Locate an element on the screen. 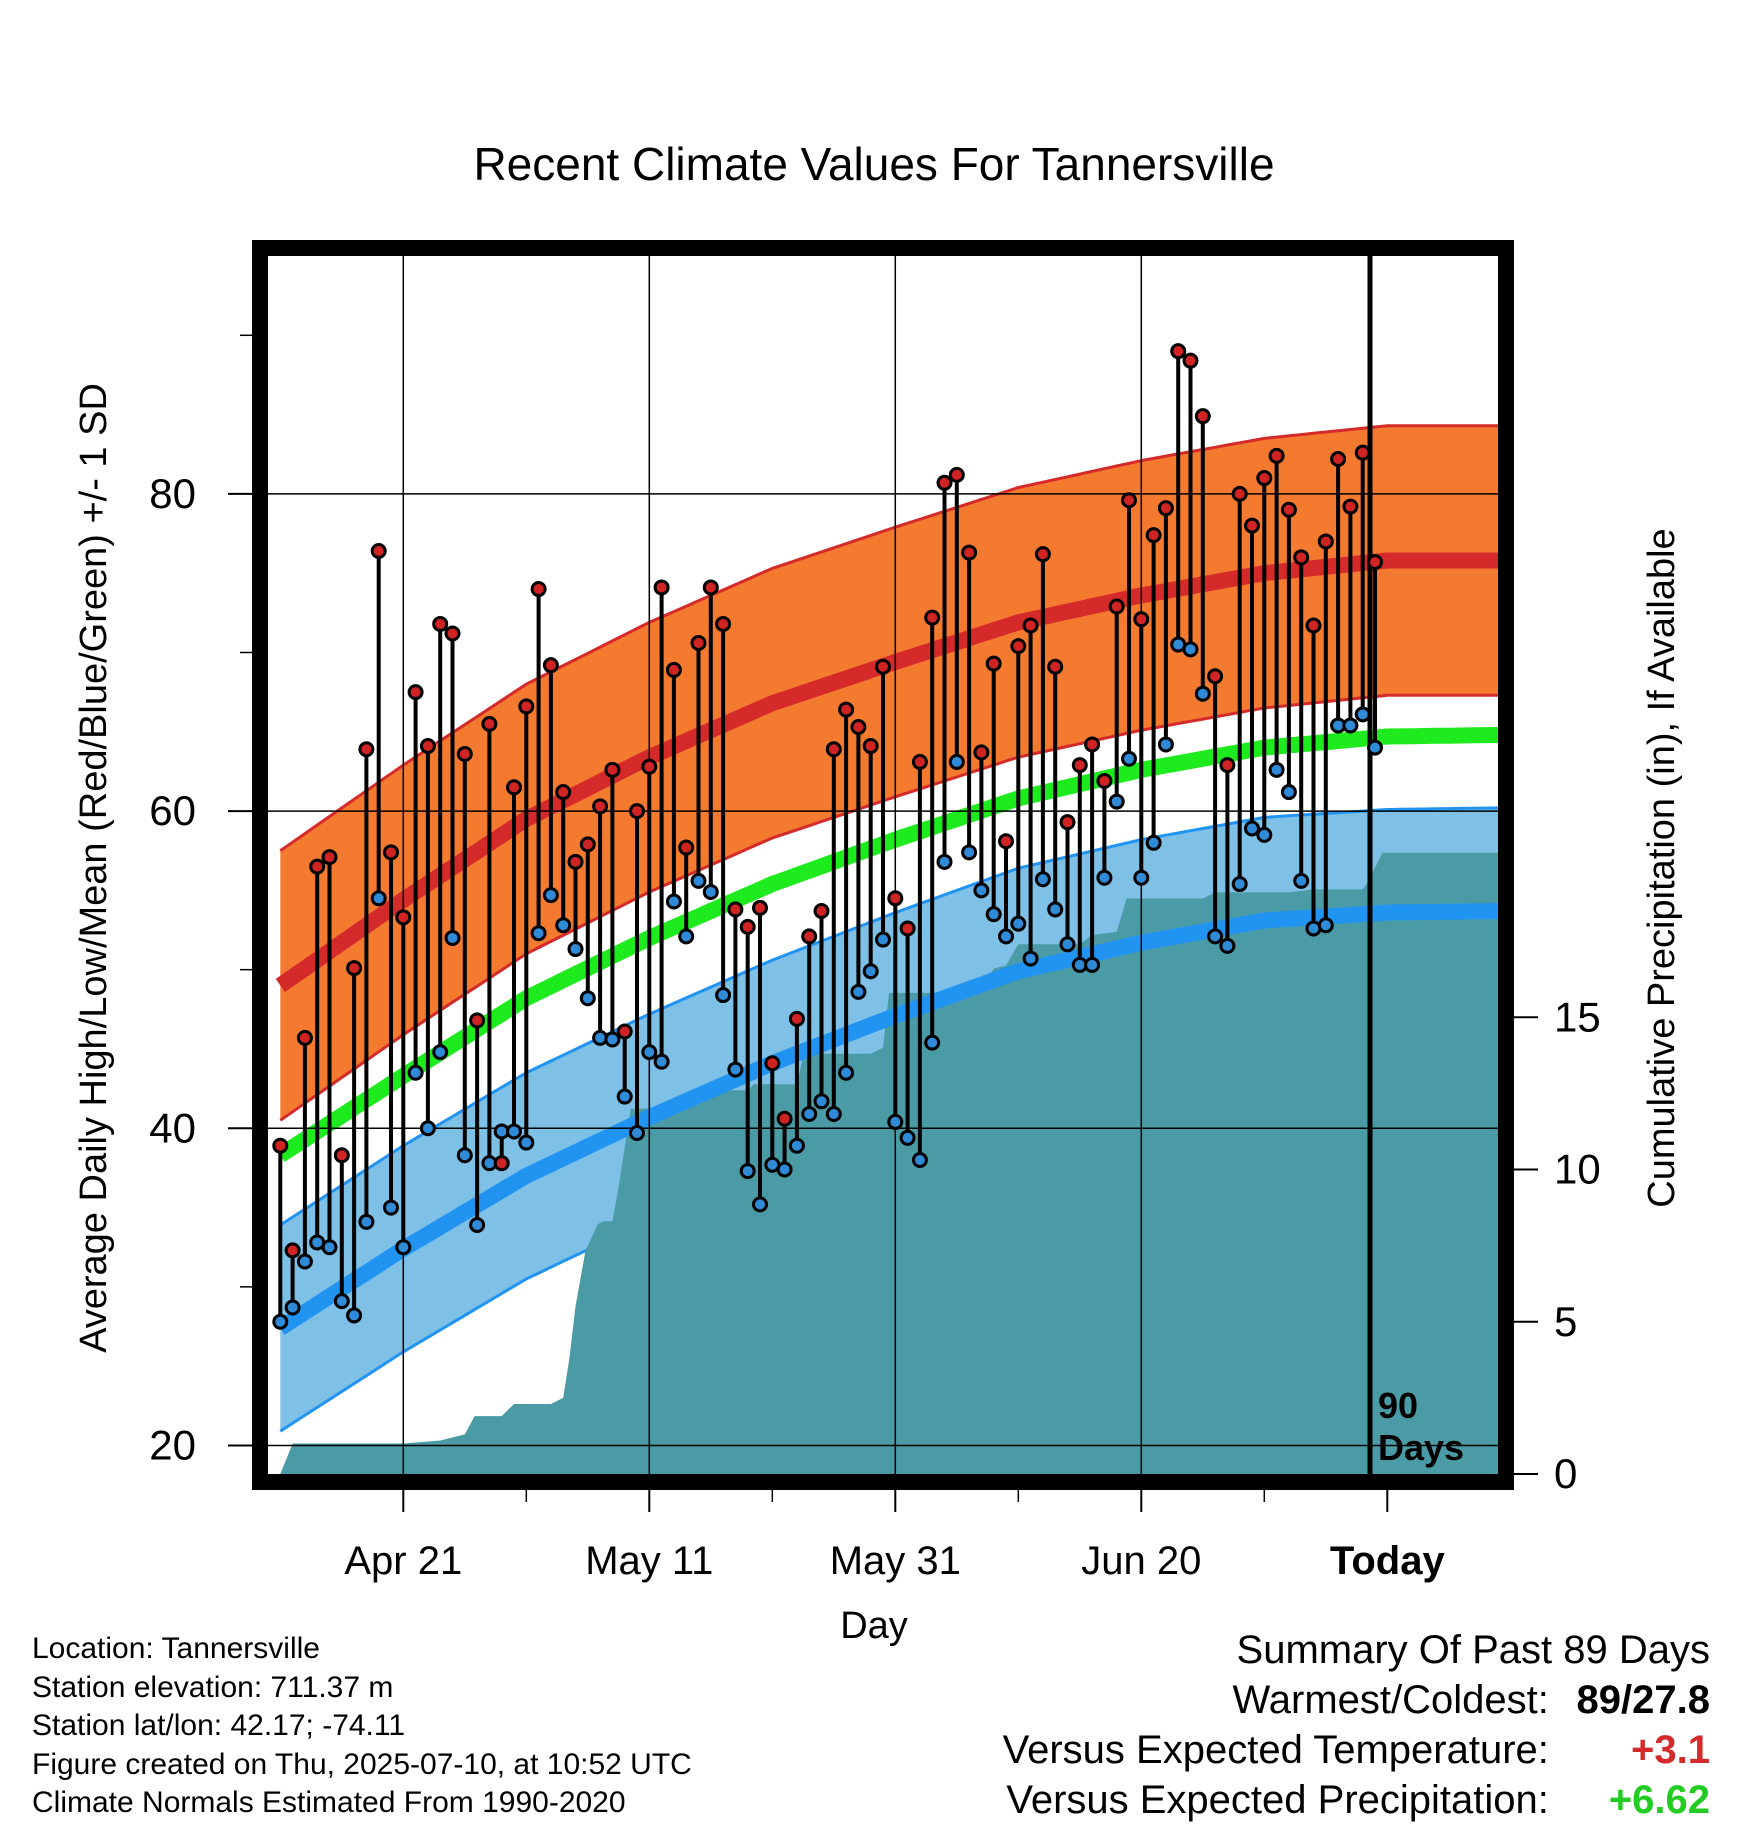  x-axis-label: Day is located at coordinates (874, 1626).